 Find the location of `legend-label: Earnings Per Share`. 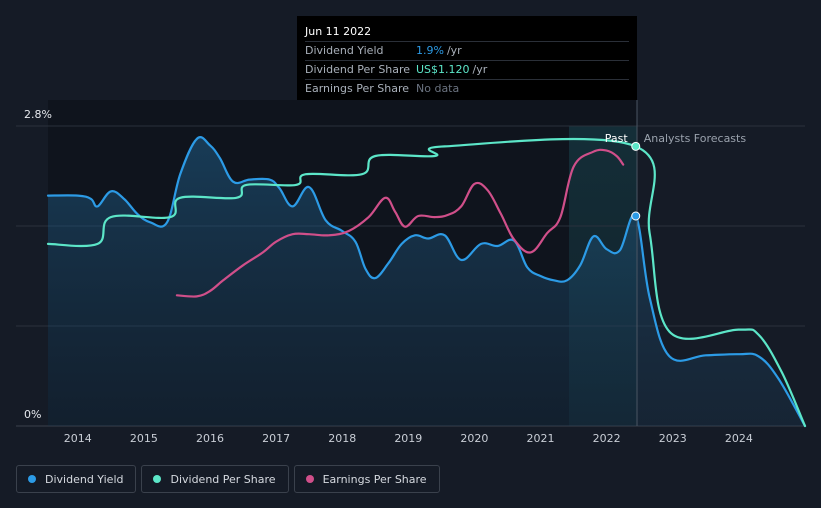

legend-label: Earnings Per Share is located at coordinates (374, 479).